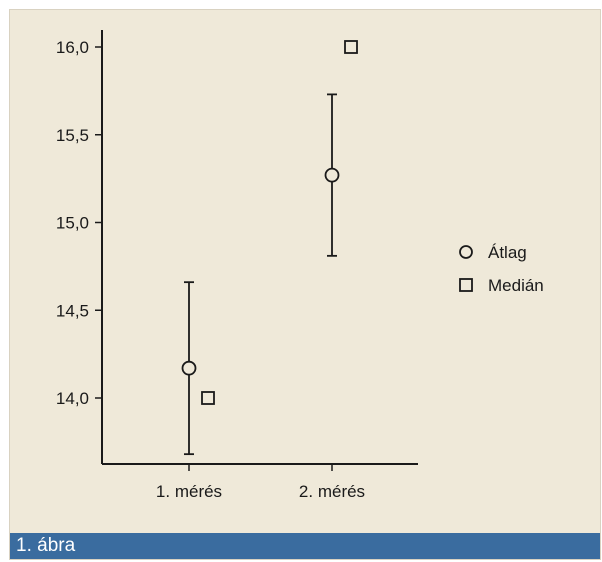  I want to click on y-tick-label: 15,5, so click(72, 135).